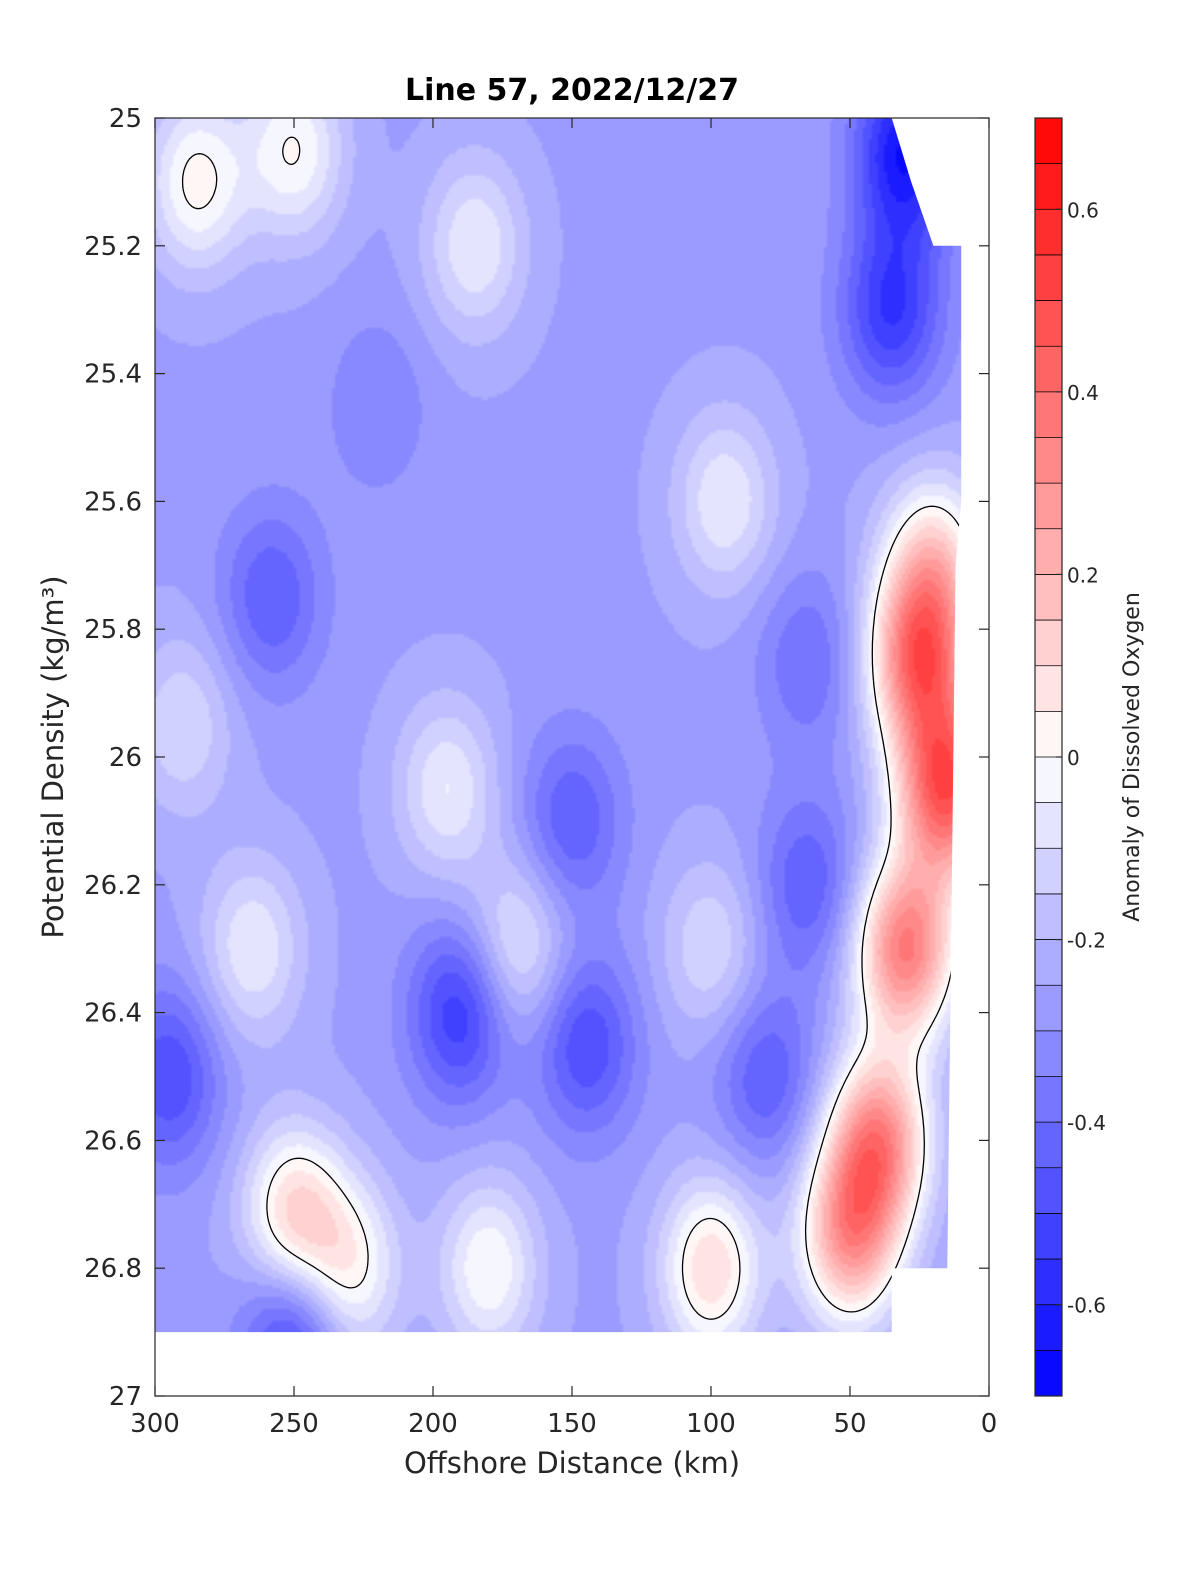 Image resolution: width=1200 pixels, height=1575 pixels. What do you see at coordinates (433, 1424) in the screenshot?
I see `x-tick-label: 200` at bounding box center [433, 1424].